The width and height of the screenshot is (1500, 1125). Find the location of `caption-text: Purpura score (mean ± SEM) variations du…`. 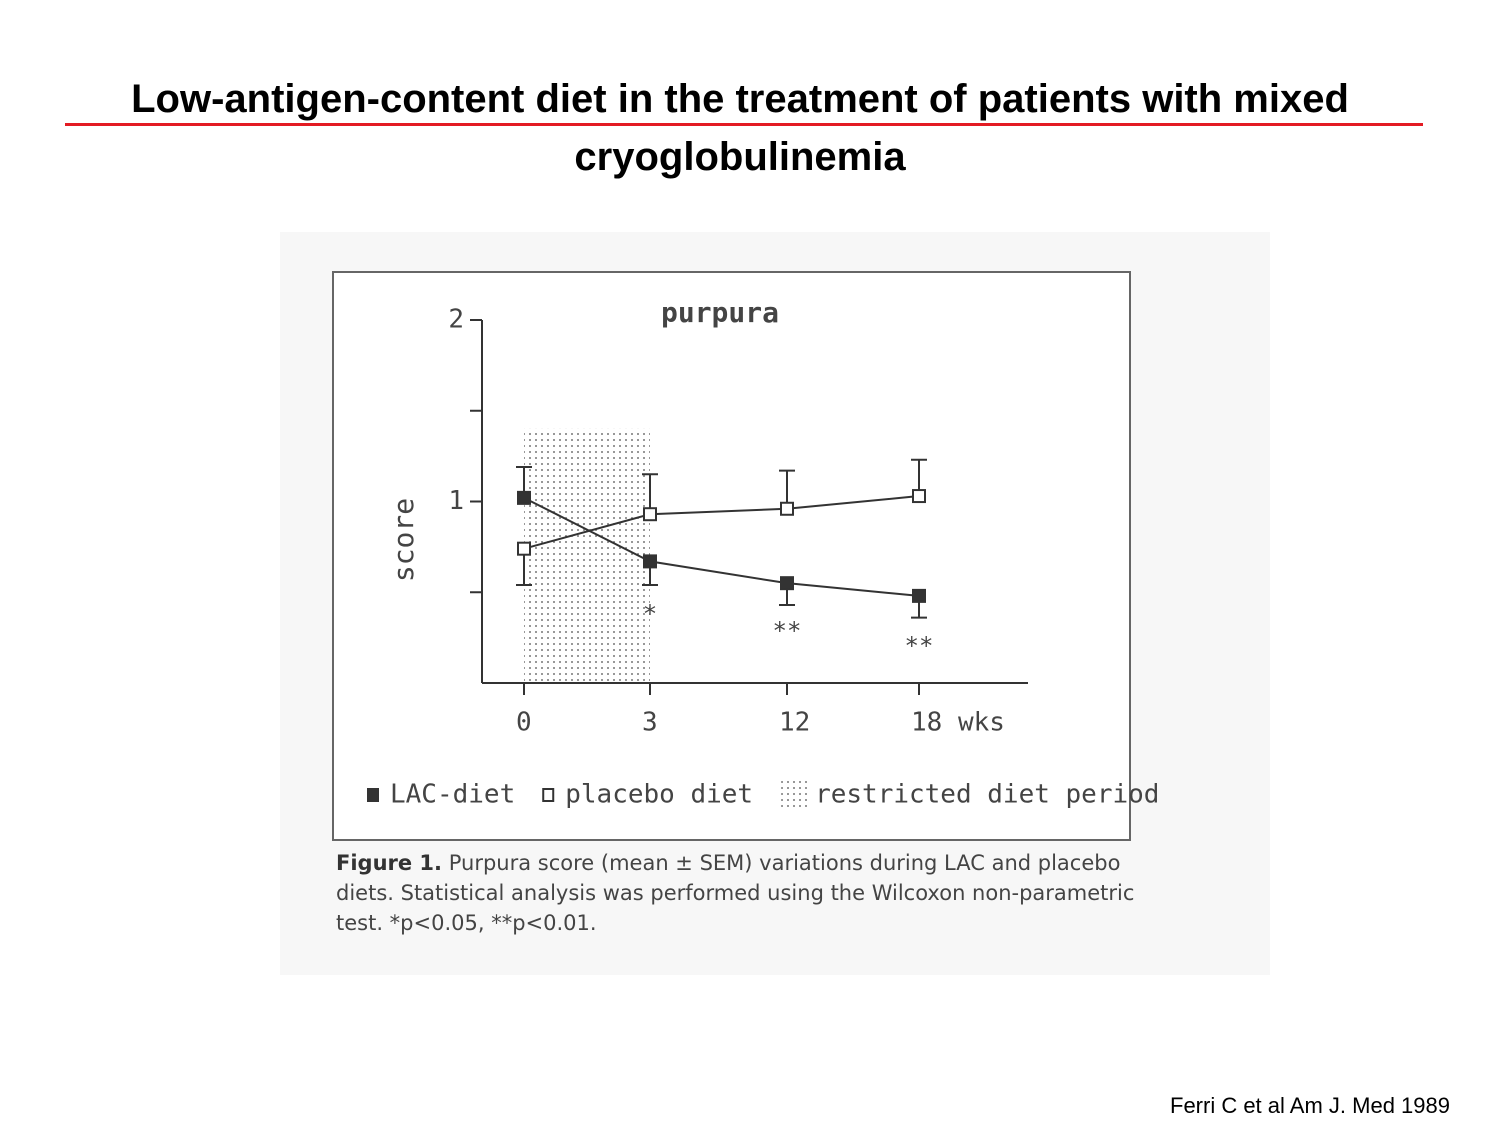

caption-text: Purpura score (mean ± SEM) variations du… is located at coordinates (735, 893).